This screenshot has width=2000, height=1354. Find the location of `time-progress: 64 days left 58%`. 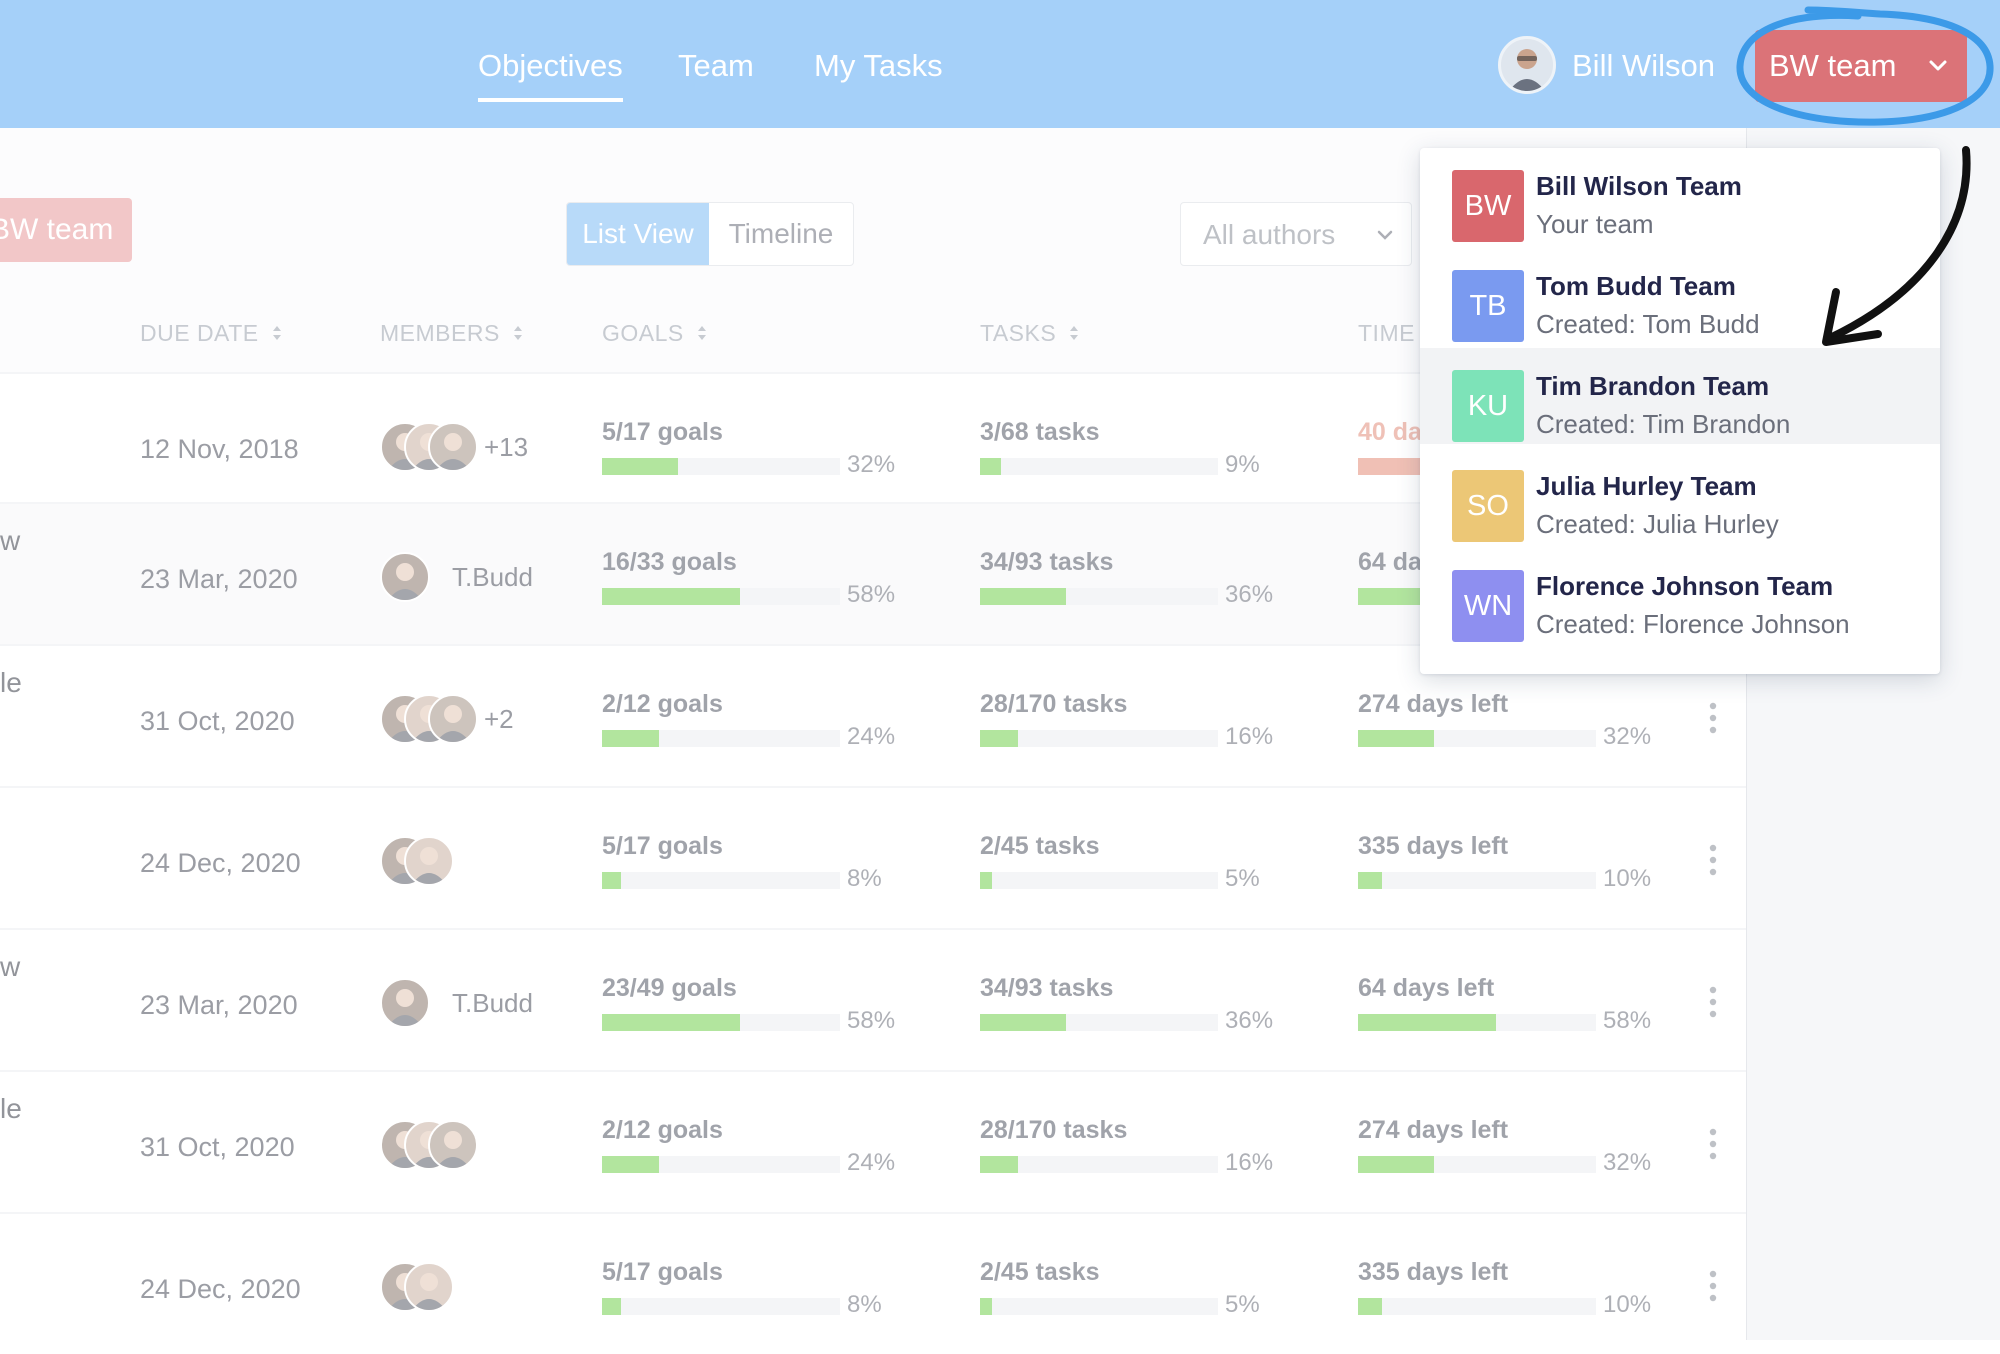

time-progress: 64 days left 58% is located at coordinates (1508, 1007).